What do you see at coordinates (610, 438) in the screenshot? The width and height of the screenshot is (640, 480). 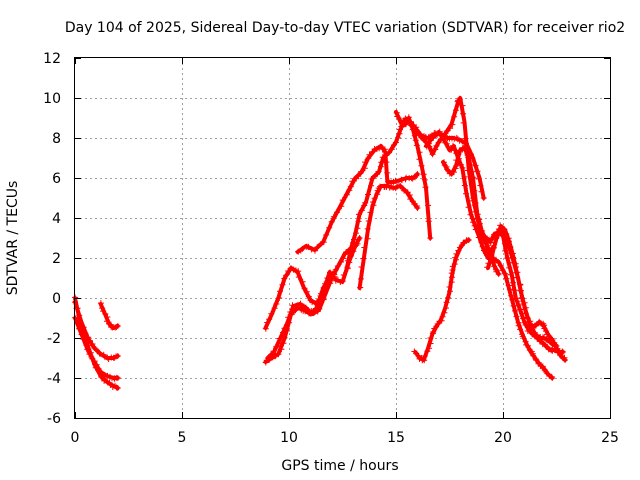 I see `x-tick-label: 25` at bounding box center [610, 438].